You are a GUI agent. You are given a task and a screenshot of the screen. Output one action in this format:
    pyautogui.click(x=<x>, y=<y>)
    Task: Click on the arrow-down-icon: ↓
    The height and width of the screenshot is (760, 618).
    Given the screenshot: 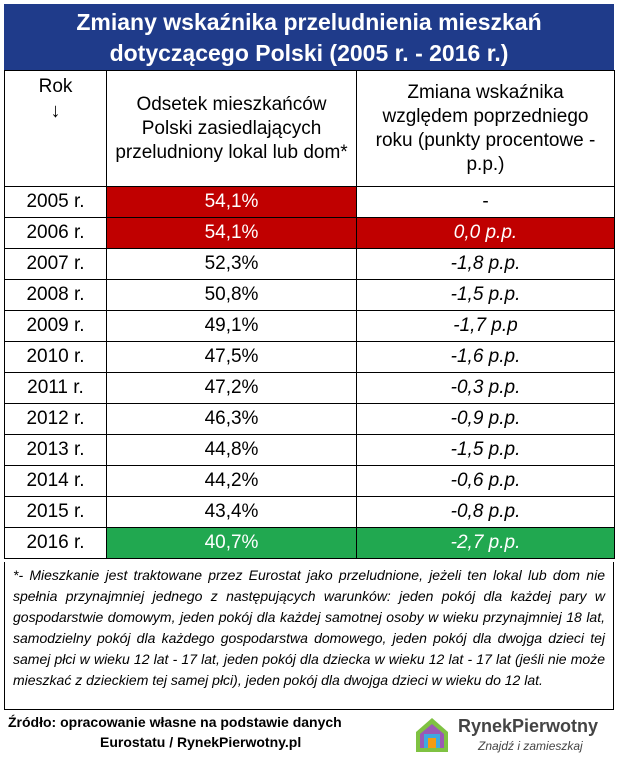 What is the action you would take?
    pyautogui.click(x=55, y=111)
    